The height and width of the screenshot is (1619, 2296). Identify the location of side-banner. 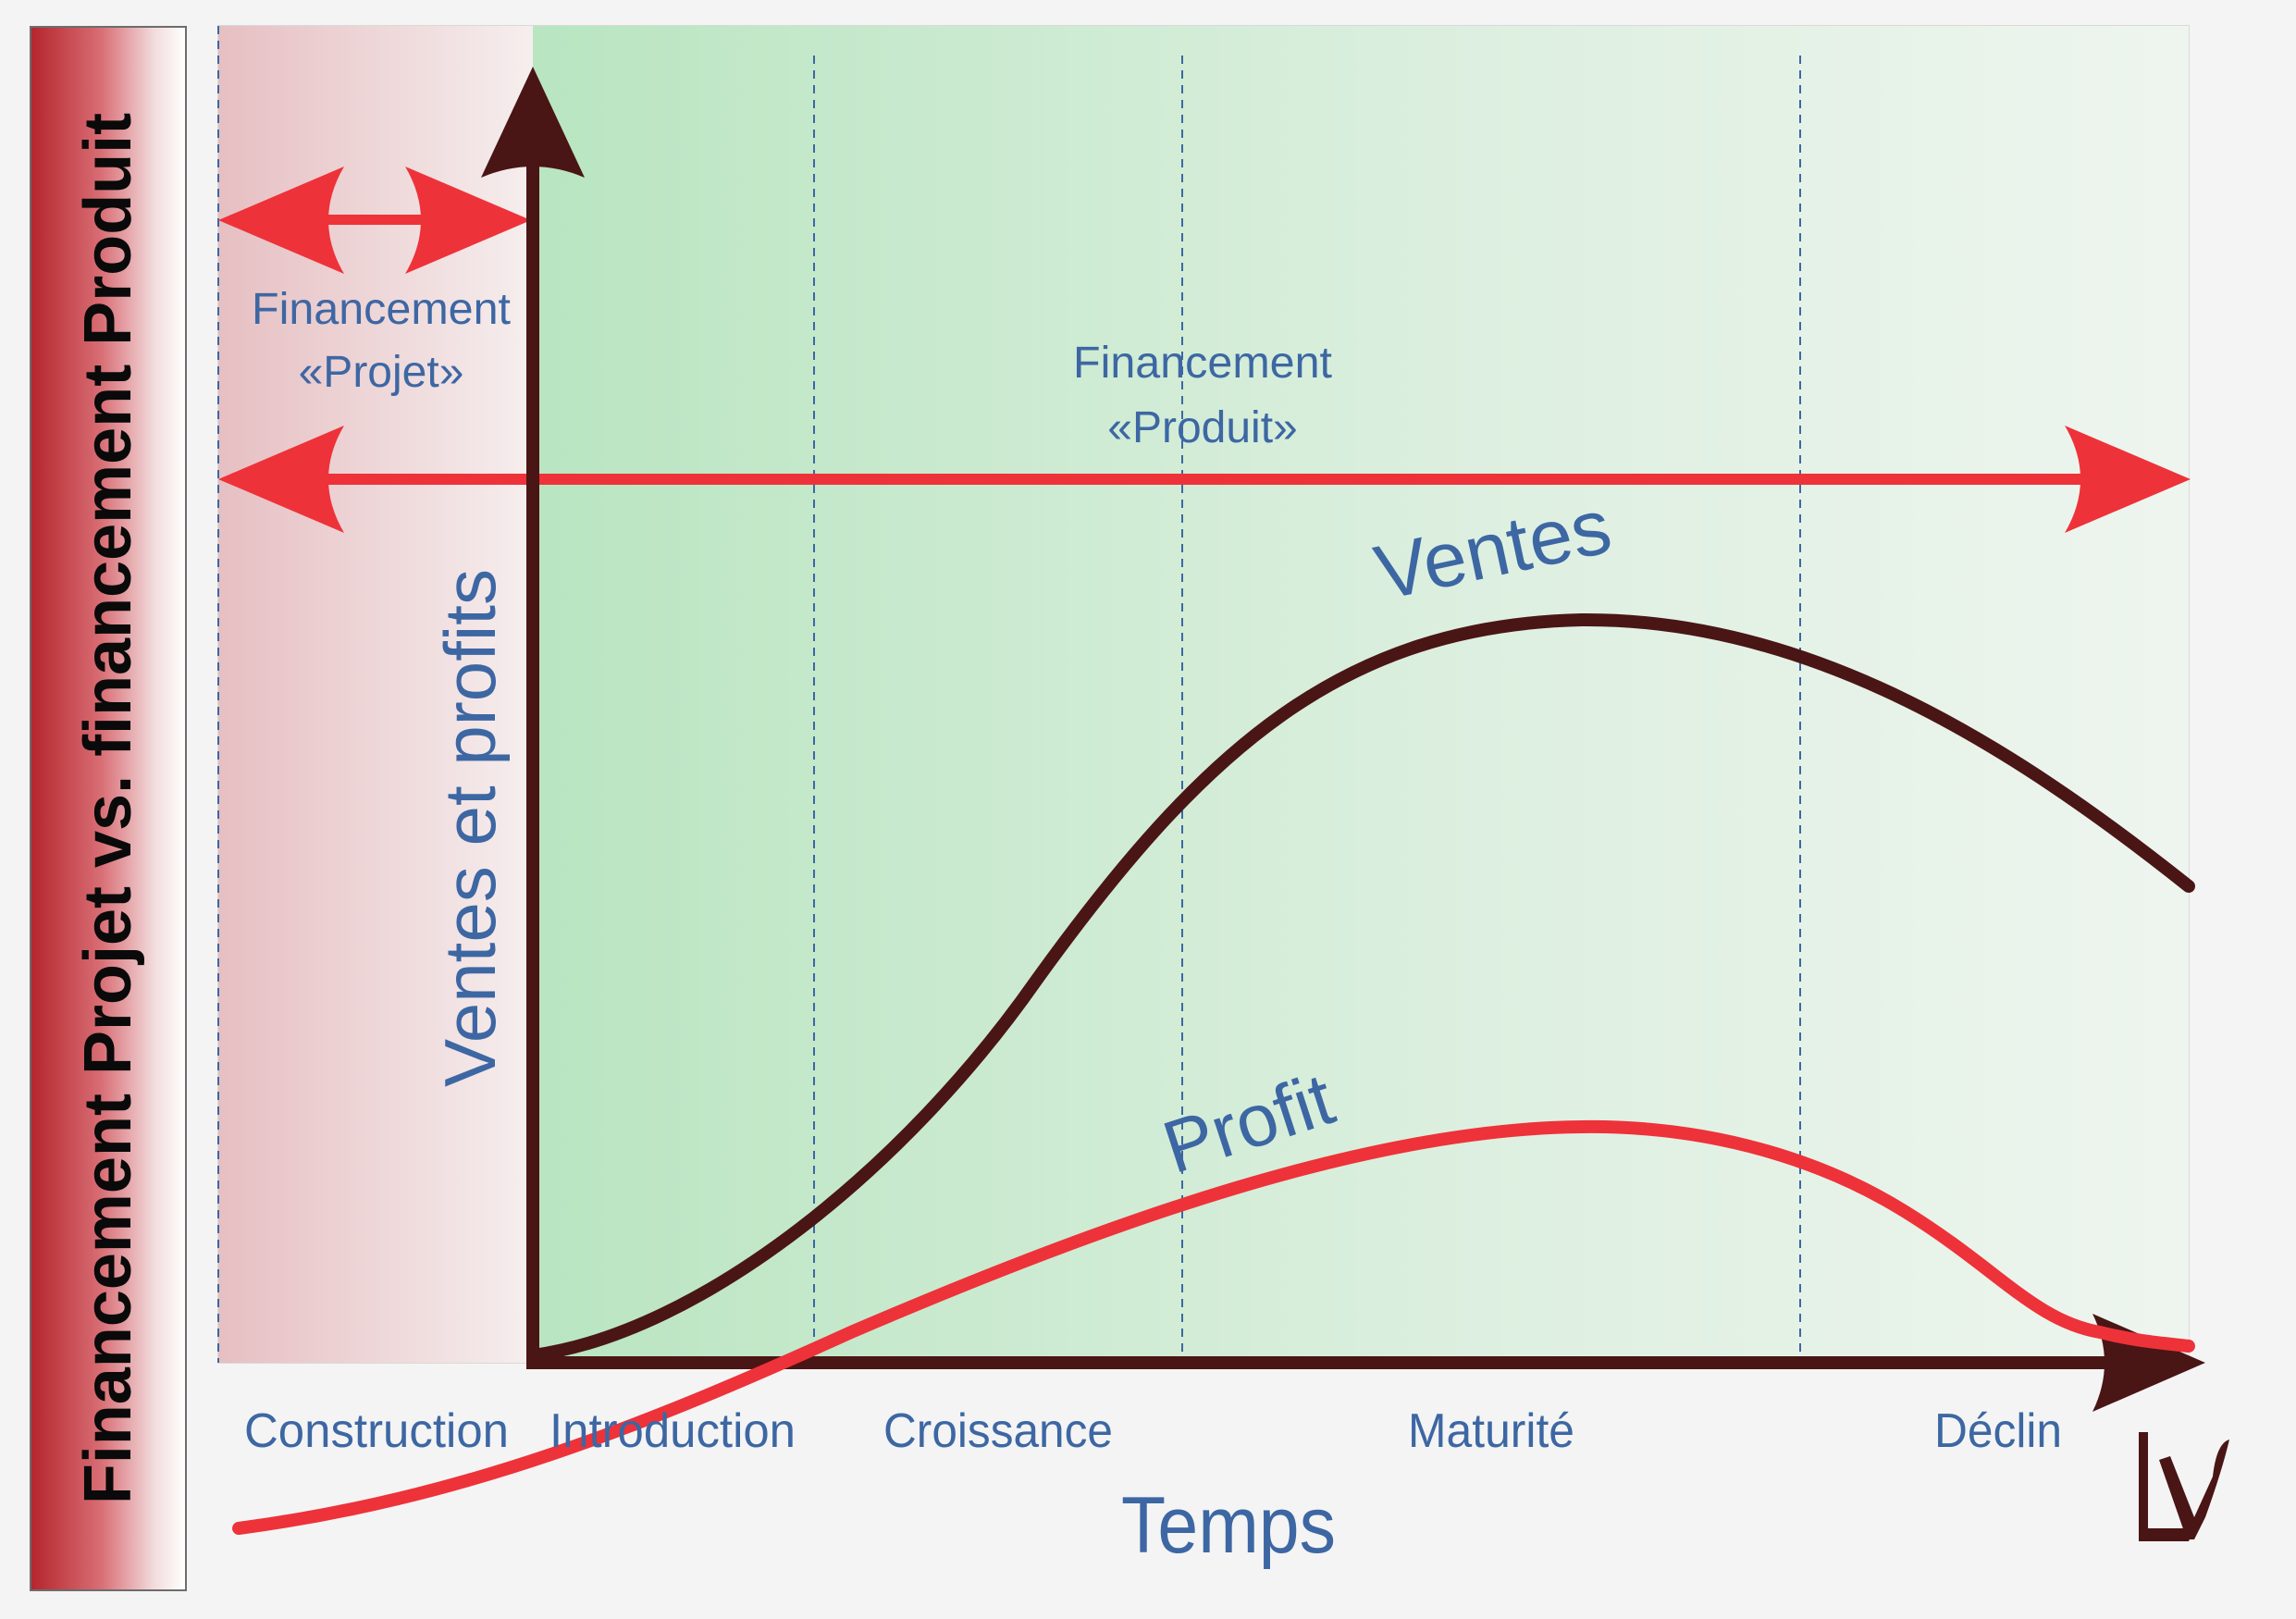
(108, 808).